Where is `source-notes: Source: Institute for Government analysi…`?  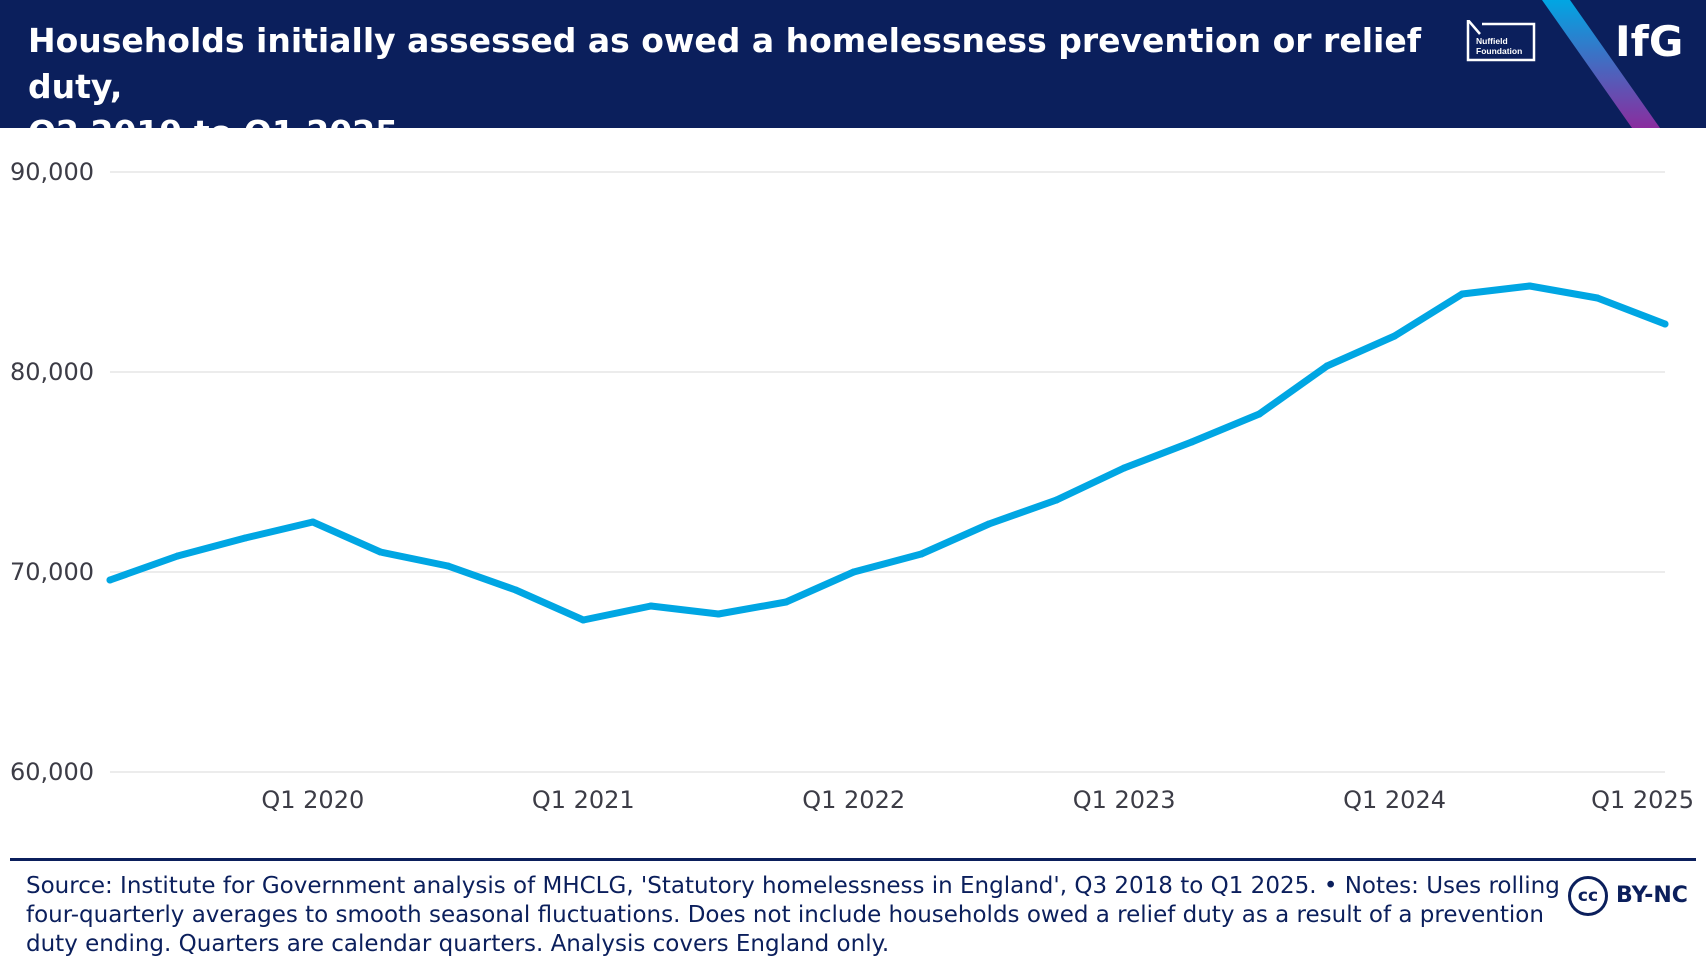 source-notes: Source: Institute for Government analysi… is located at coordinates (793, 915).